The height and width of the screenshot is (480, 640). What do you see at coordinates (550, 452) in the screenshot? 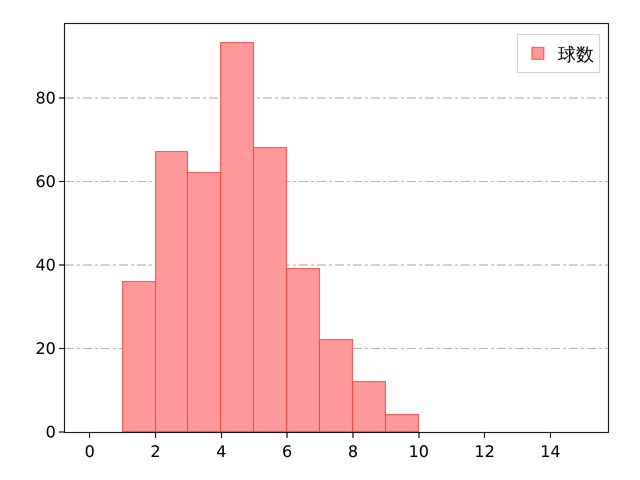
I see `x-tick-label: 14` at bounding box center [550, 452].